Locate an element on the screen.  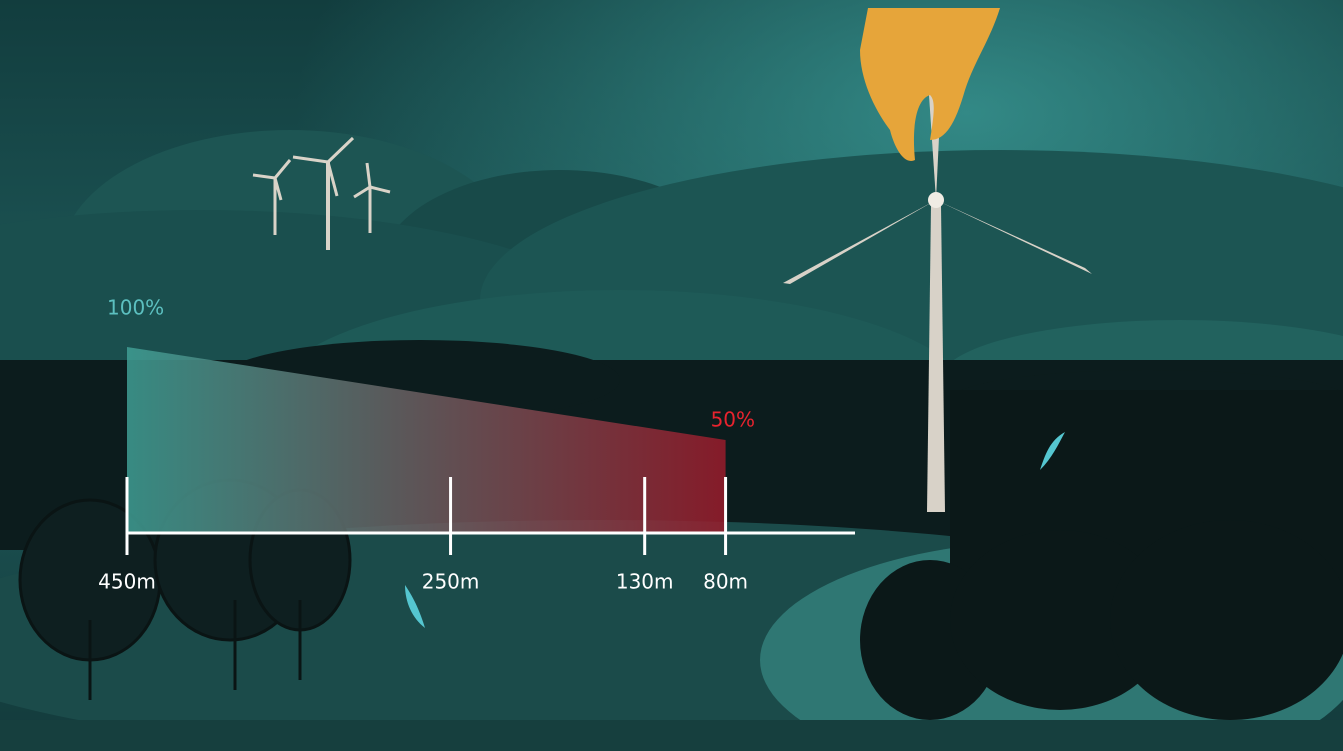
x-tick-label: 130m is located at coordinates (645, 582).